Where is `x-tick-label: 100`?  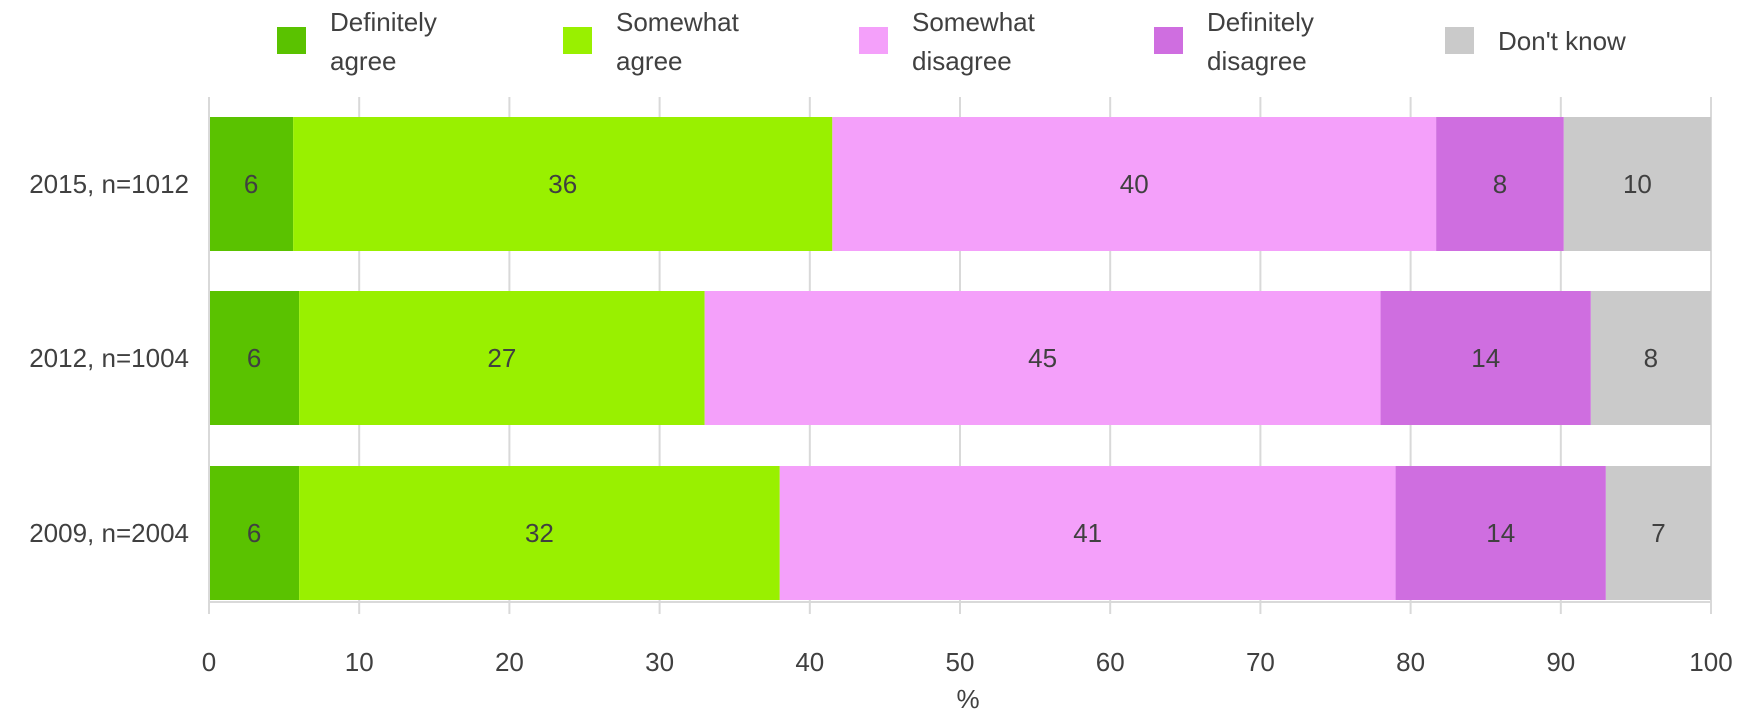
x-tick-label: 100 is located at coordinates (1710, 662).